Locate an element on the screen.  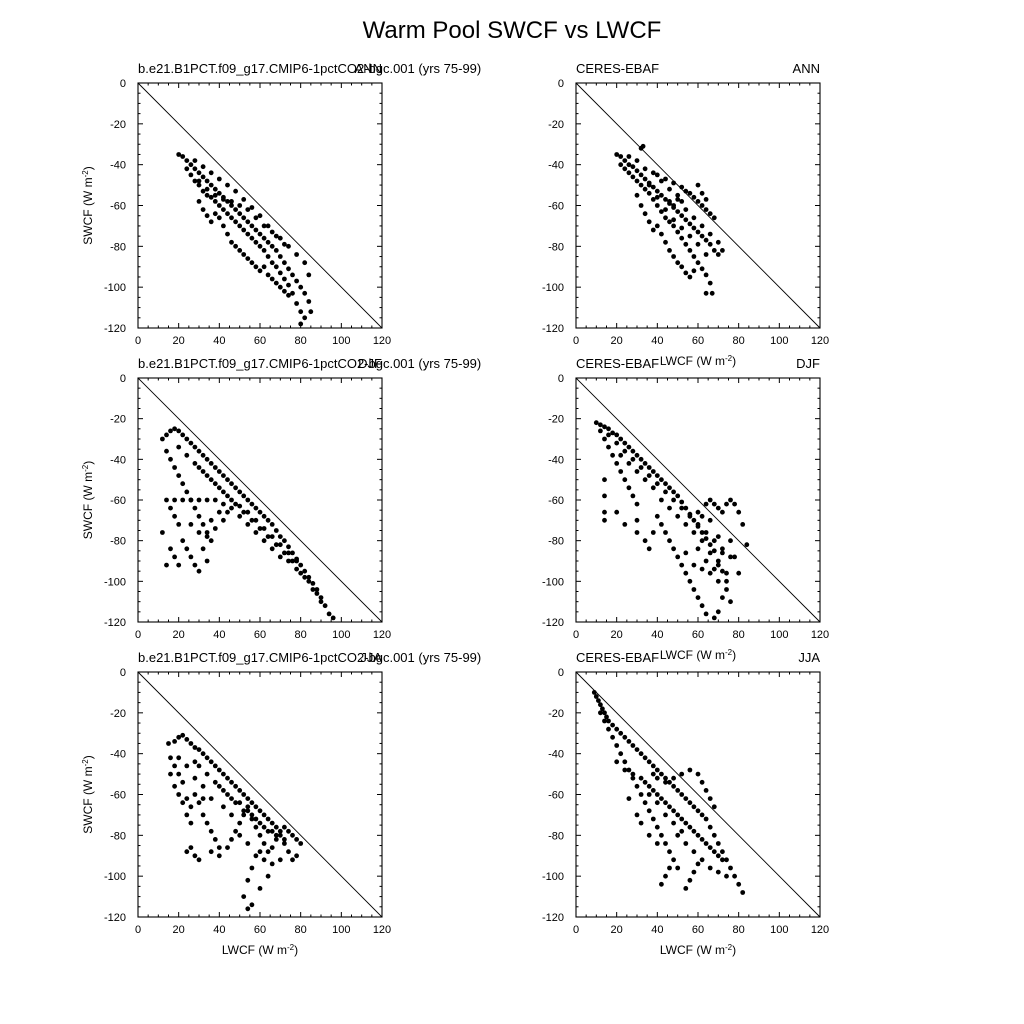
reference-line is located at coordinates (260, 205).